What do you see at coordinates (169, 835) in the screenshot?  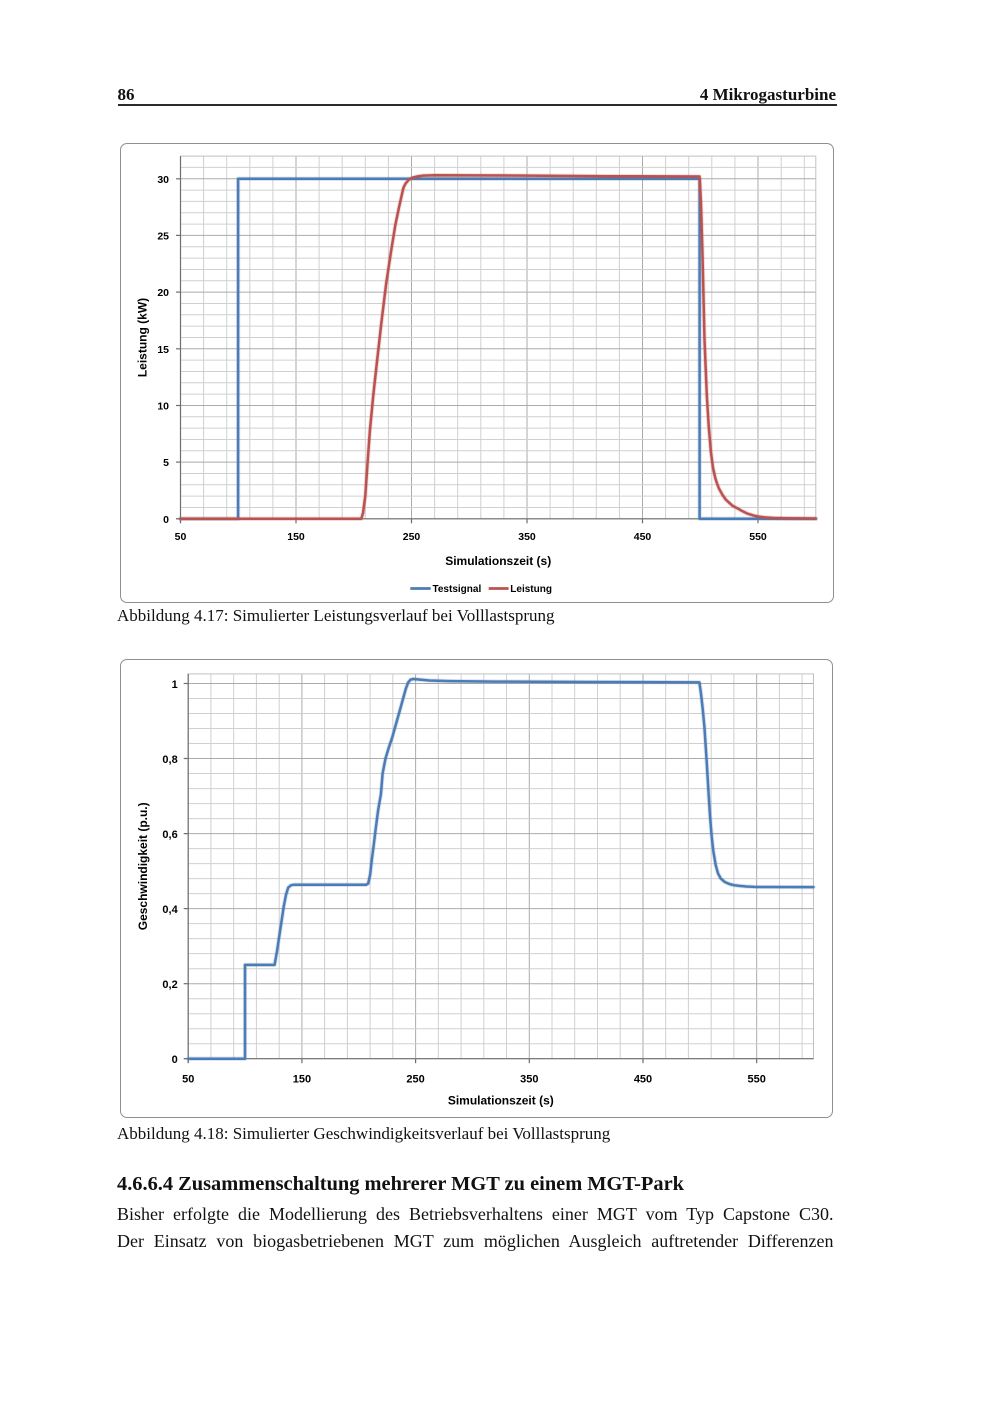 I see `svg-text: 0,6` at bounding box center [169, 835].